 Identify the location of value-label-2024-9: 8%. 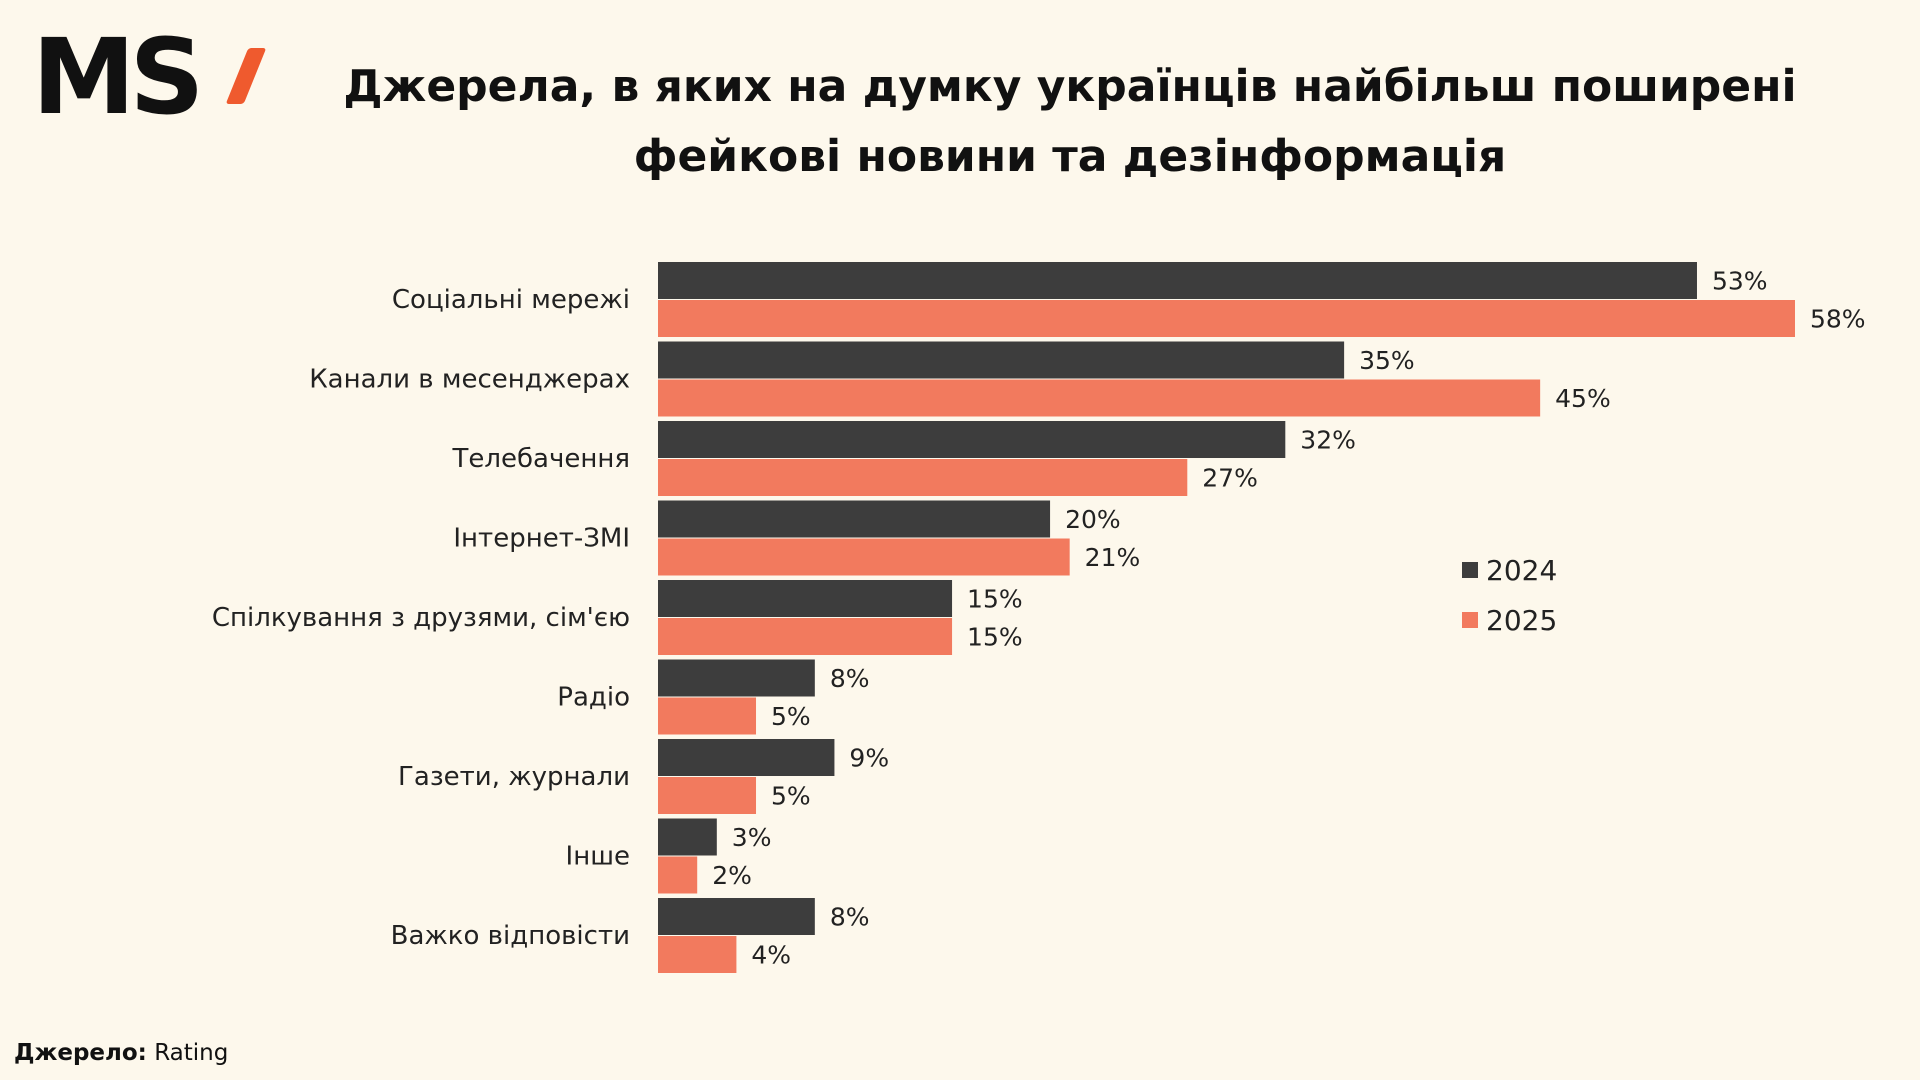
(850, 917).